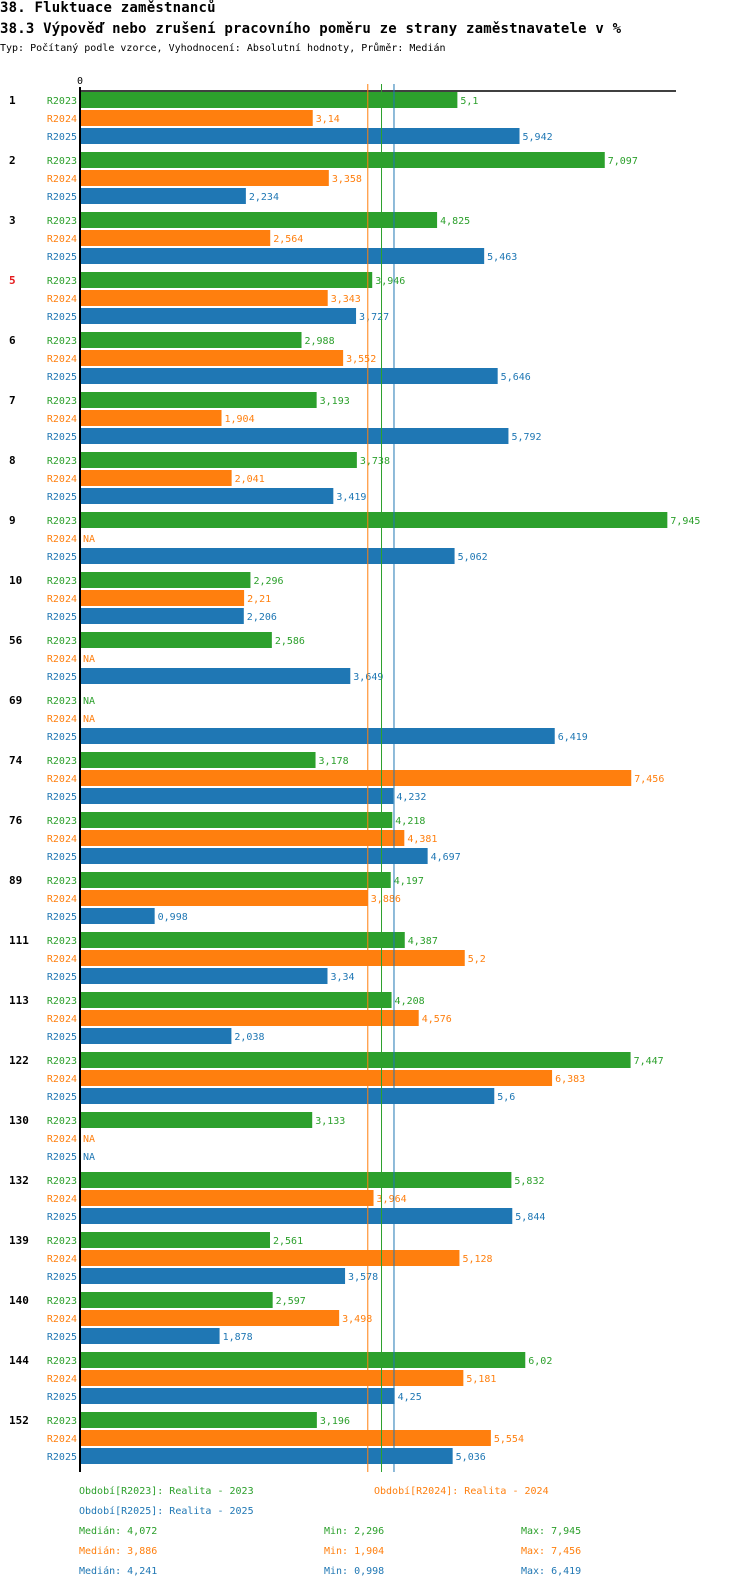  Describe the element at coordinates (392, 1199) in the screenshot. I see `data-label: 3,964` at that location.